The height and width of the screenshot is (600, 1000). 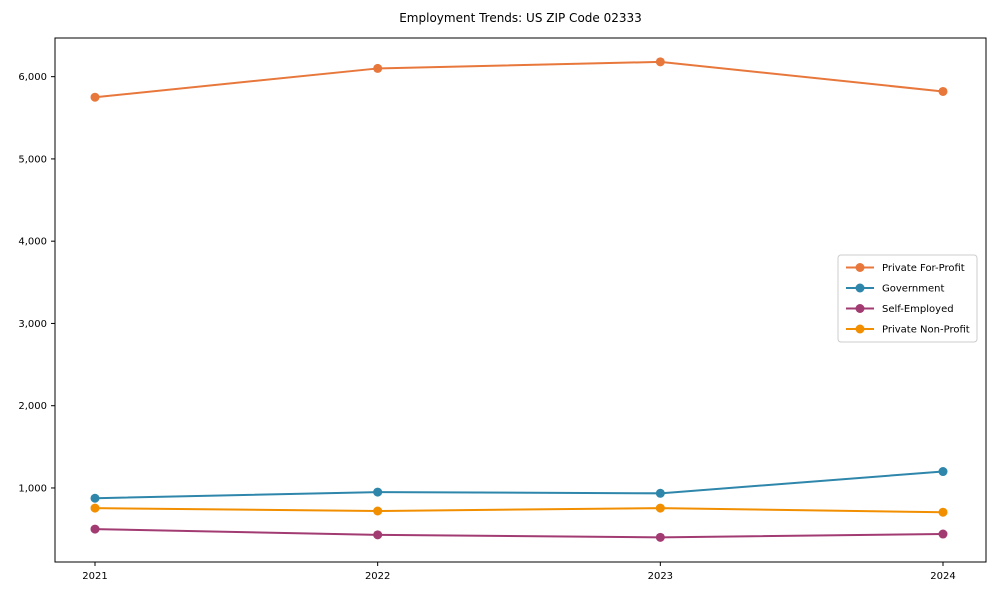 I want to click on y-axis-tick-label: 6,000, so click(x=32, y=77).